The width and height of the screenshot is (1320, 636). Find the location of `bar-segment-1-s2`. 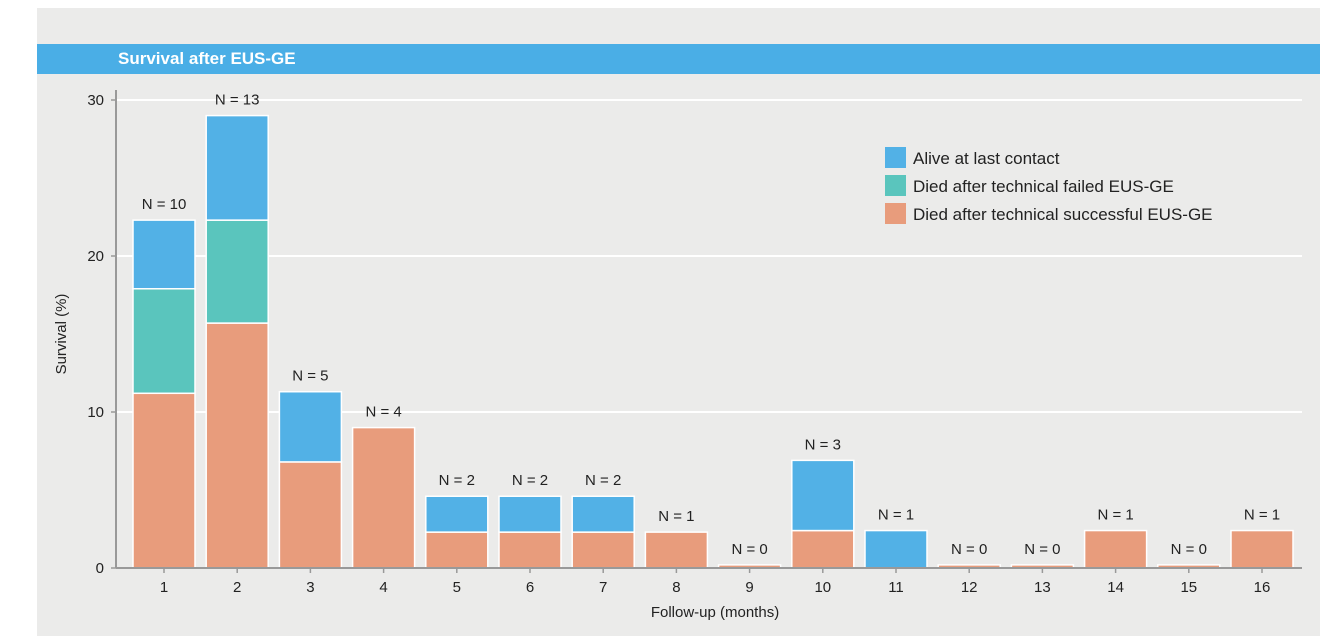

bar-segment-1-s2 is located at coordinates (164, 254).